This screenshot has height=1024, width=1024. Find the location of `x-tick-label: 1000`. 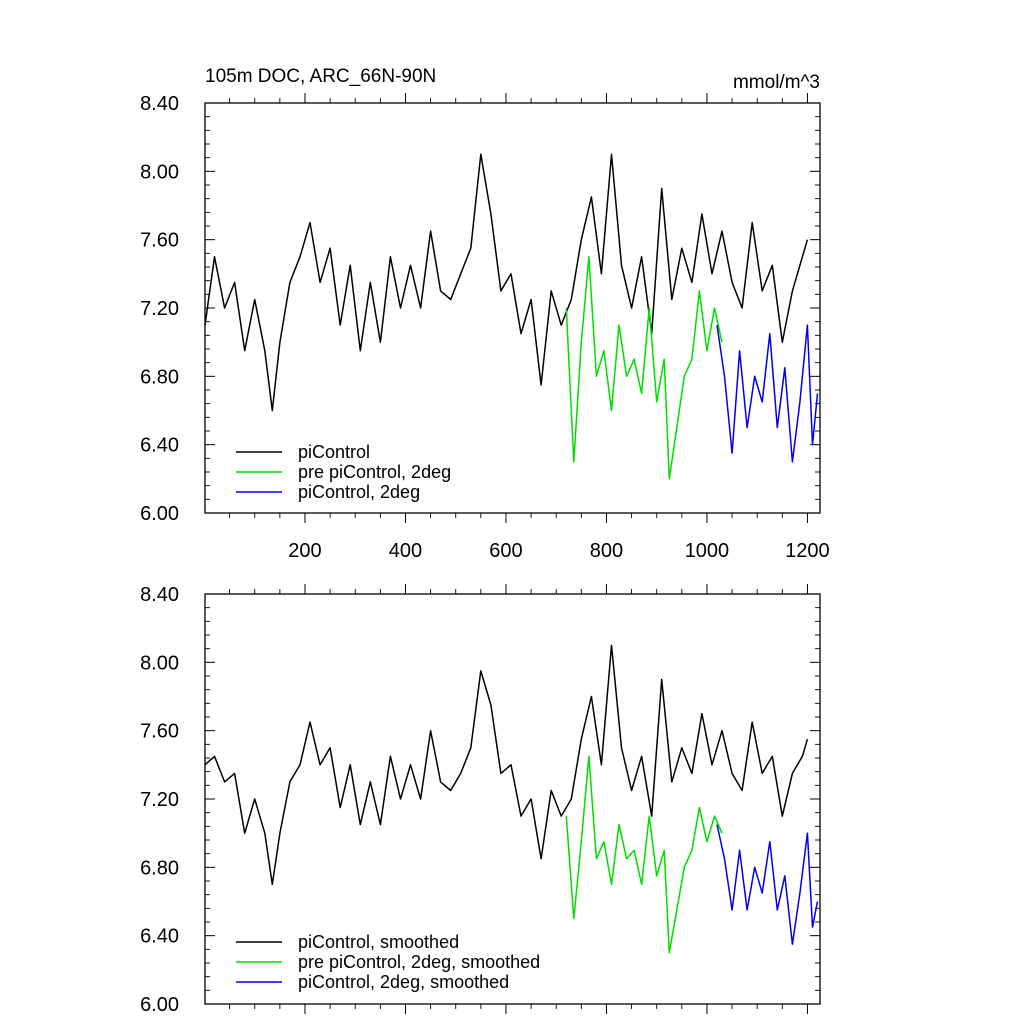

x-tick-label: 1000 is located at coordinates (707, 551).